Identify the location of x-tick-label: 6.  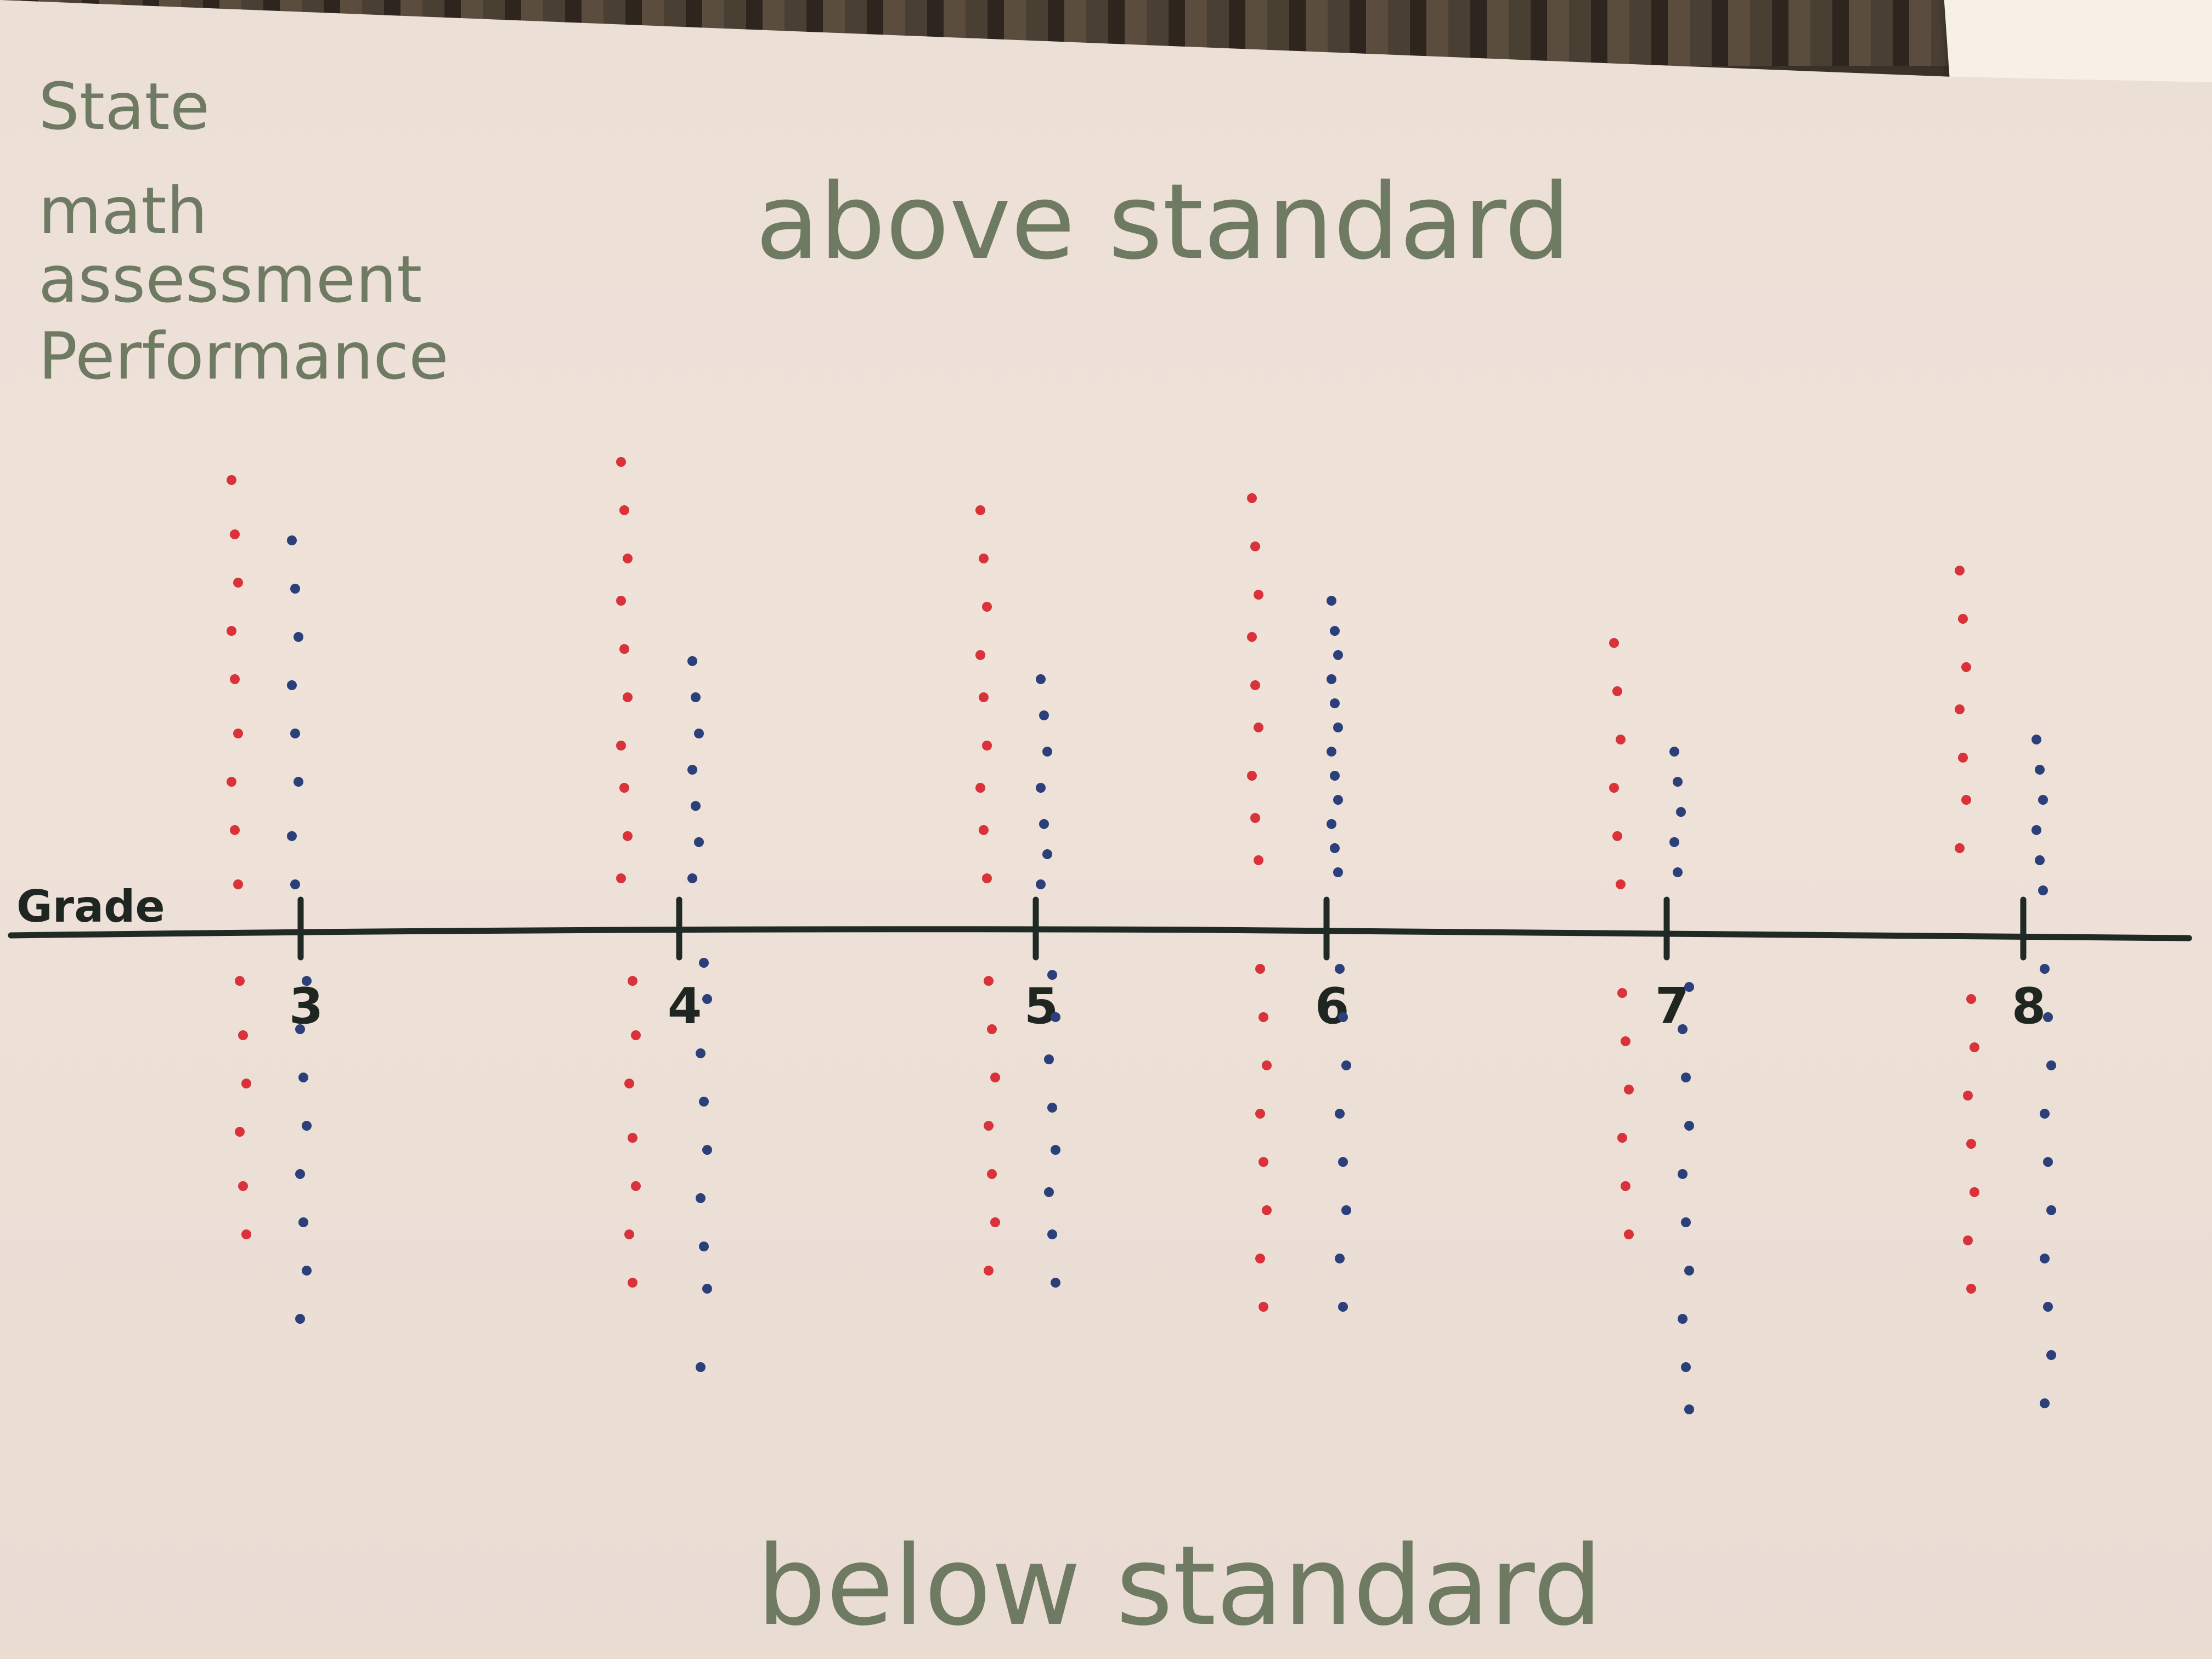
(1332, 1007).